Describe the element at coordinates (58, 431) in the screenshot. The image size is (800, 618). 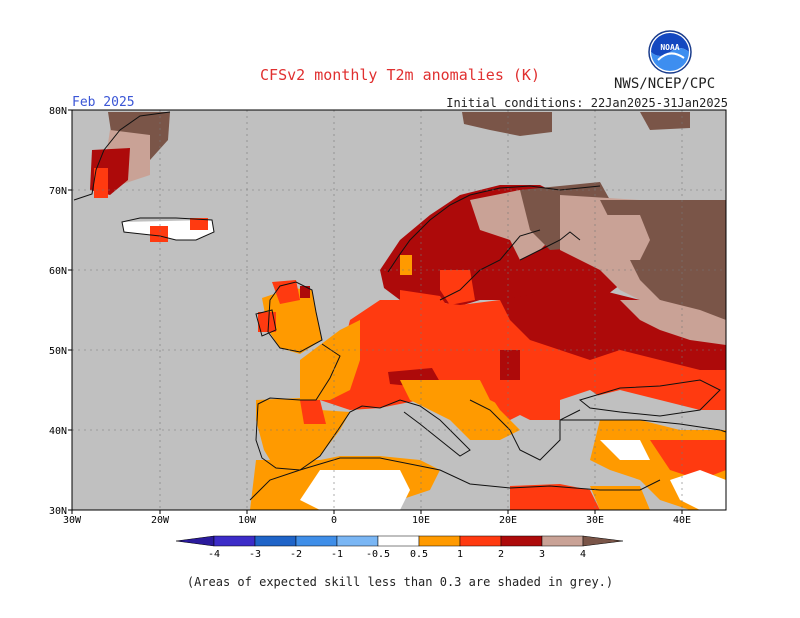
I see `lat-label: 40N` at that location.